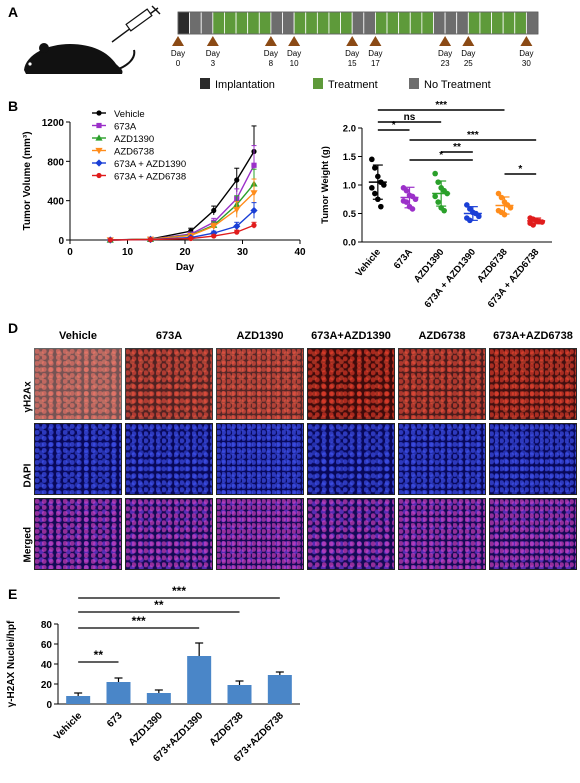 The image size is (580, 783). I want to click on micrograph-row-label: Merged, so click(28, 544).